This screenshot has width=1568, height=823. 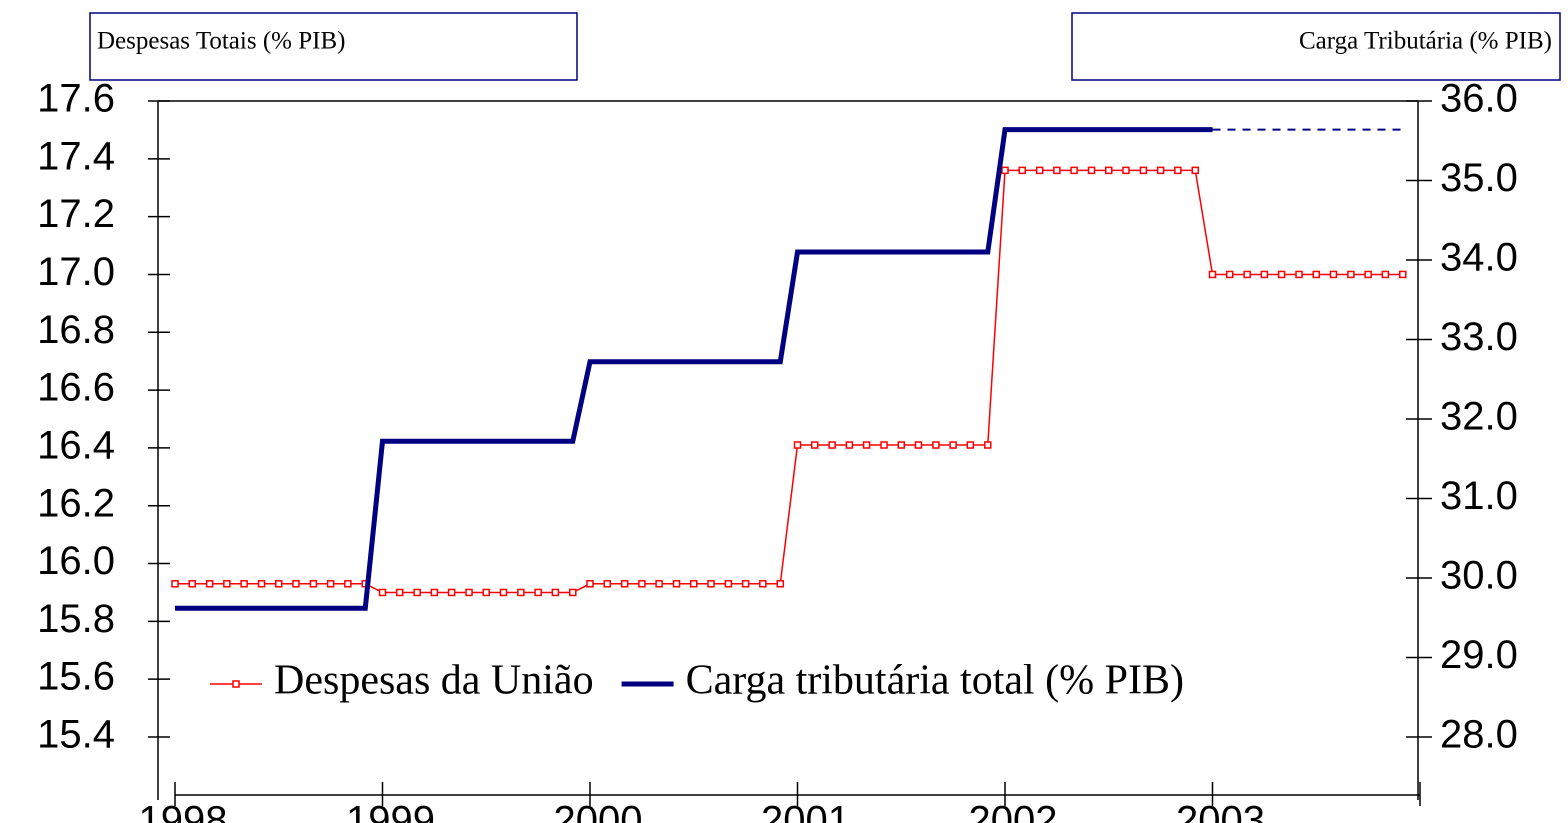 What do you see at coordinates (76, 735) in the screenshot?
I see `y-tick-label: 15.4` at bounding box center [76, 735].